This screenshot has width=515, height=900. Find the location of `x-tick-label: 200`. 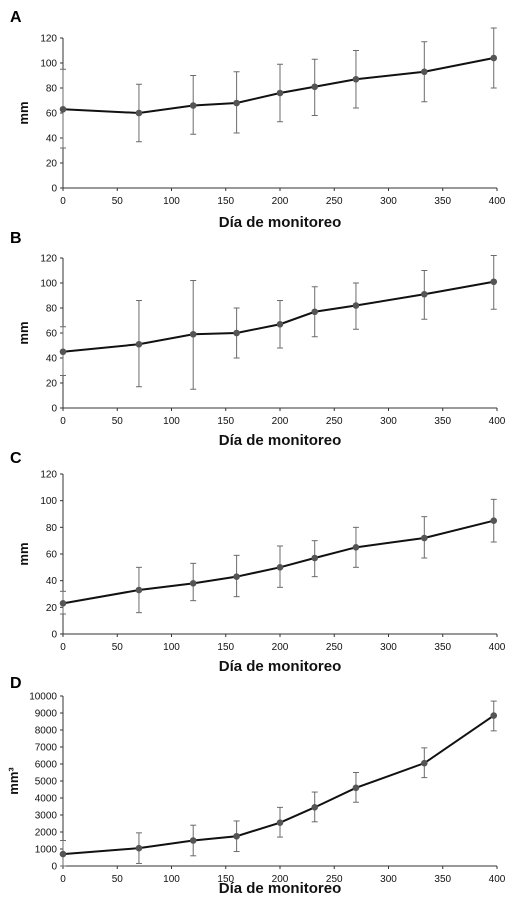

x-tick-label: 200 is located at coordinates (280, 421).